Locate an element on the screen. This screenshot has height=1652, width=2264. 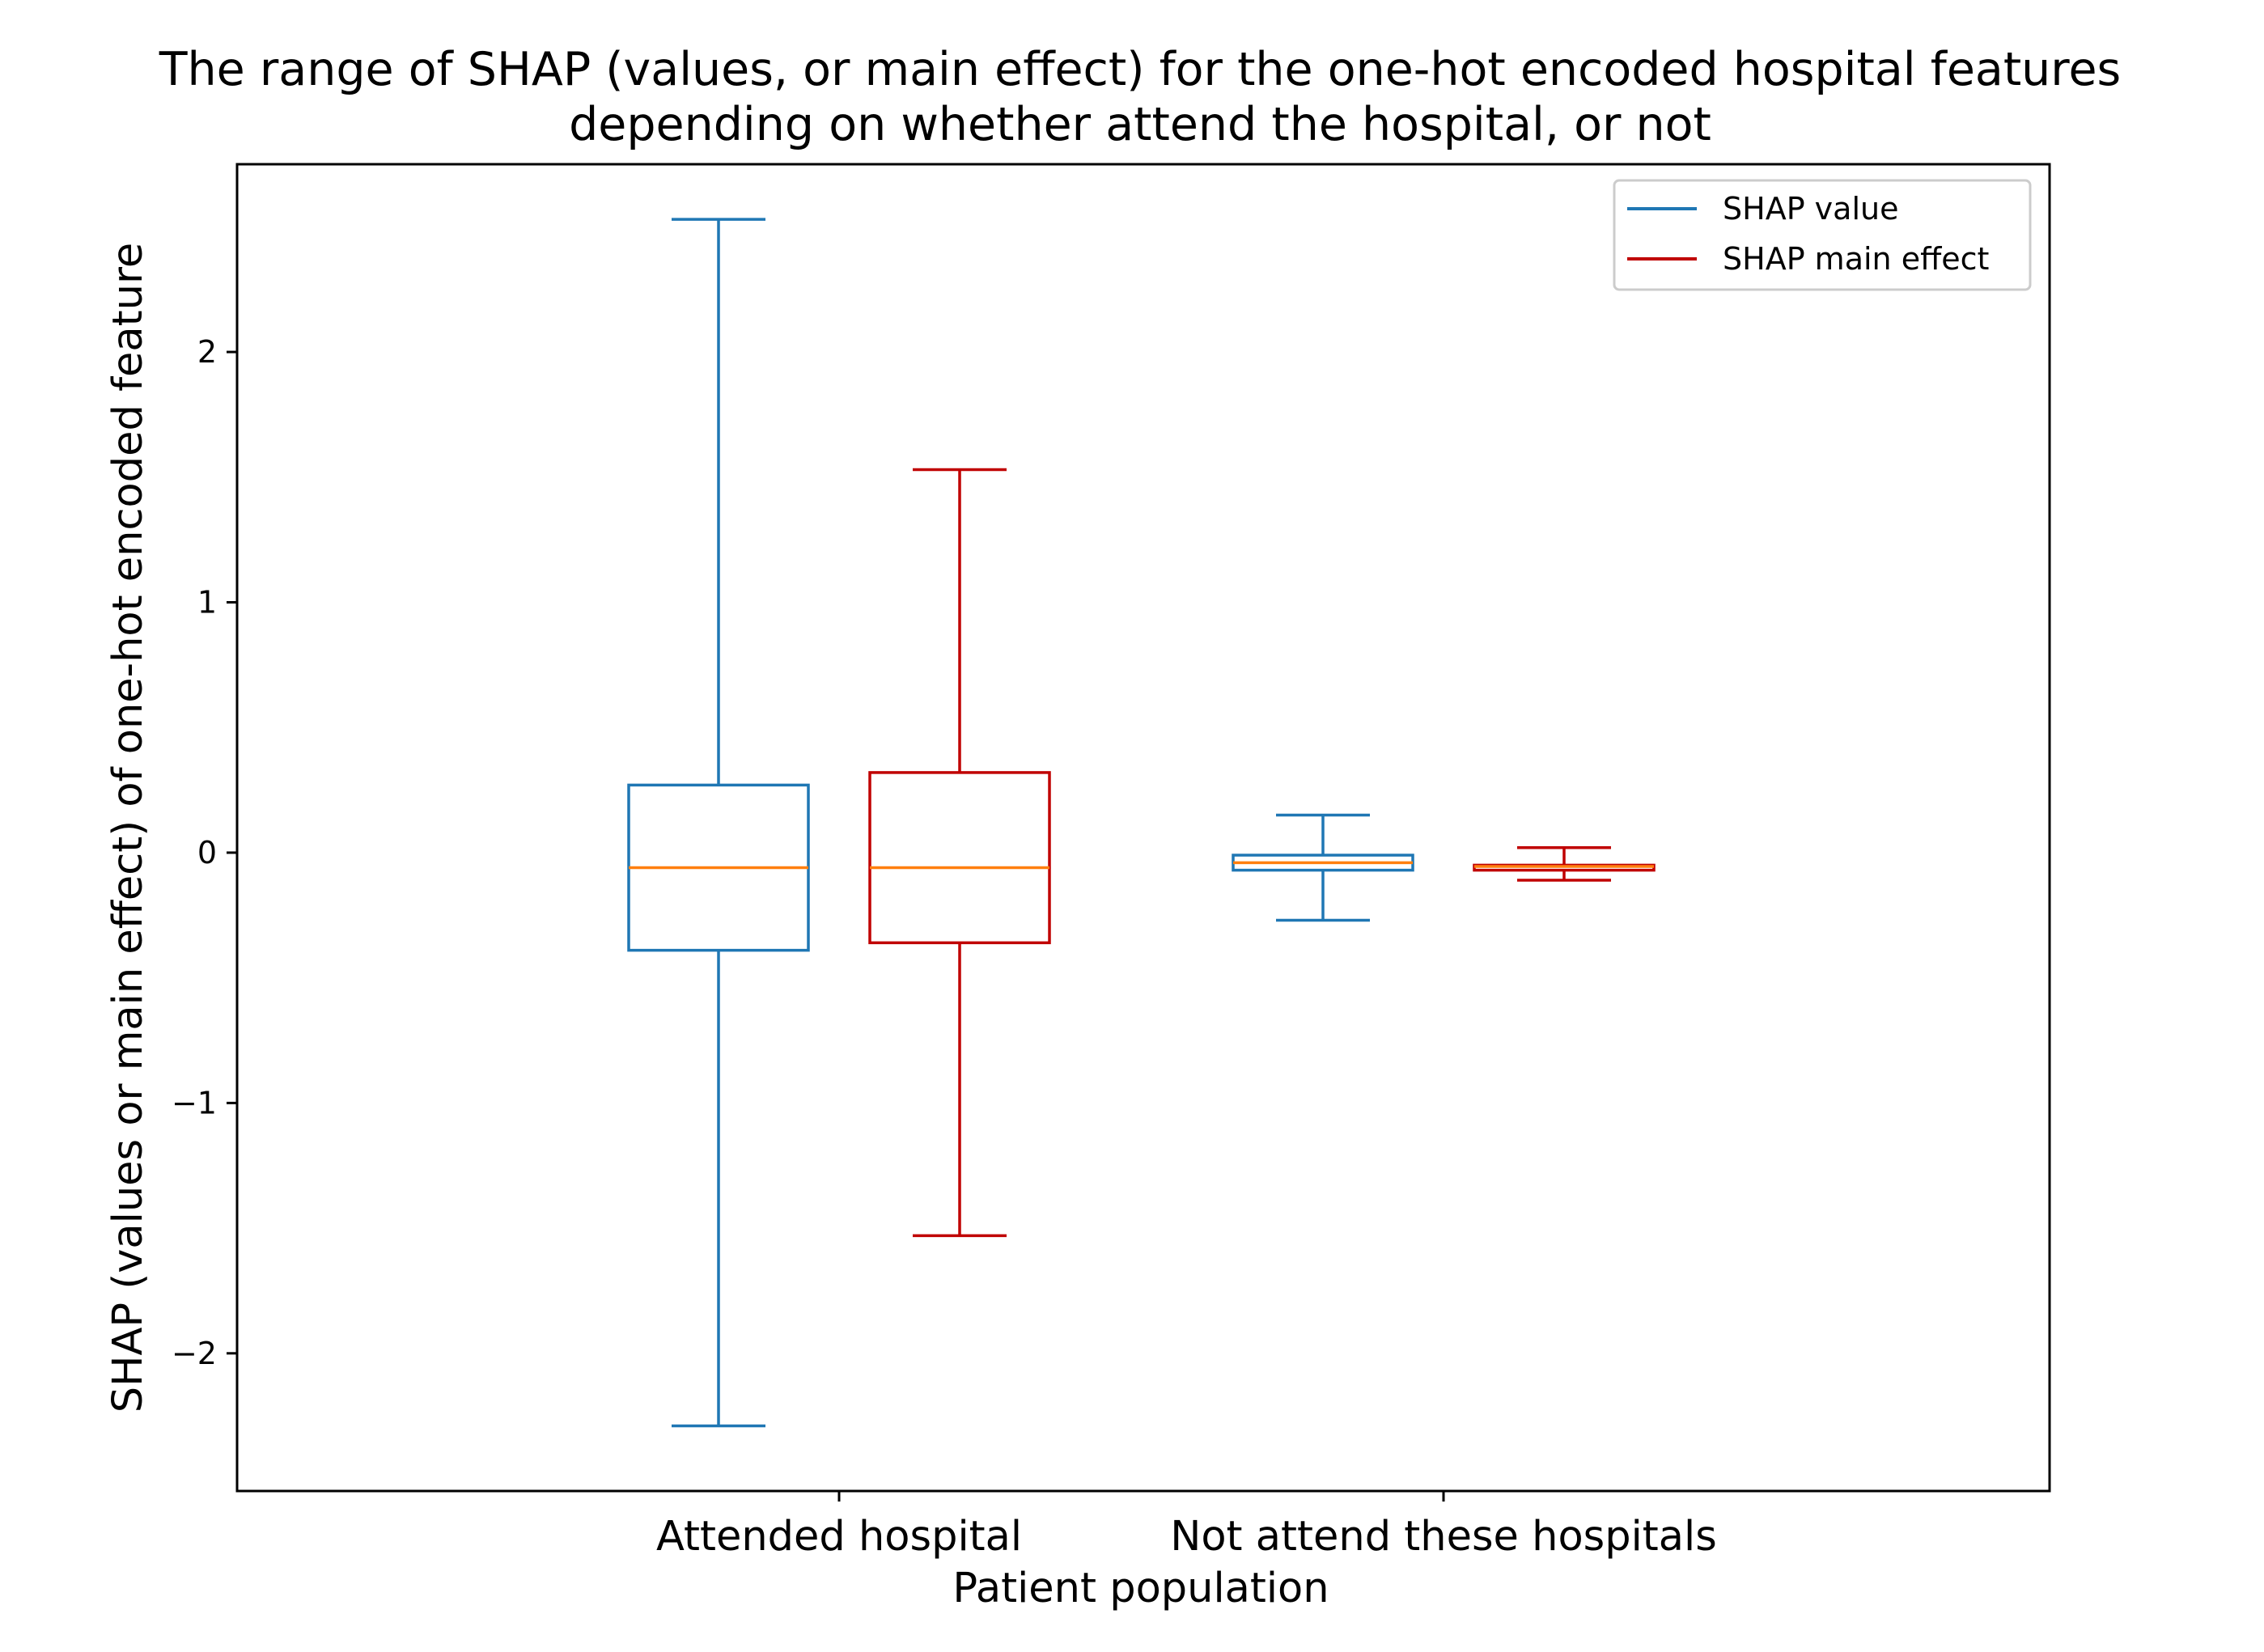
legend-label-shap-value: SHAP value is located at coordinates (1810, 209).